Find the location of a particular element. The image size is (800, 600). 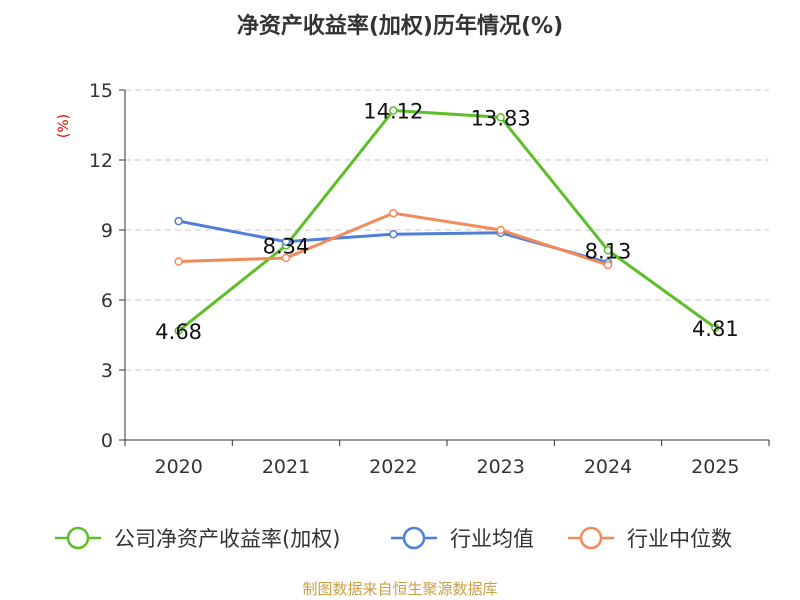

legend-label: 行业中位数 is located at coordinates (679, 539).